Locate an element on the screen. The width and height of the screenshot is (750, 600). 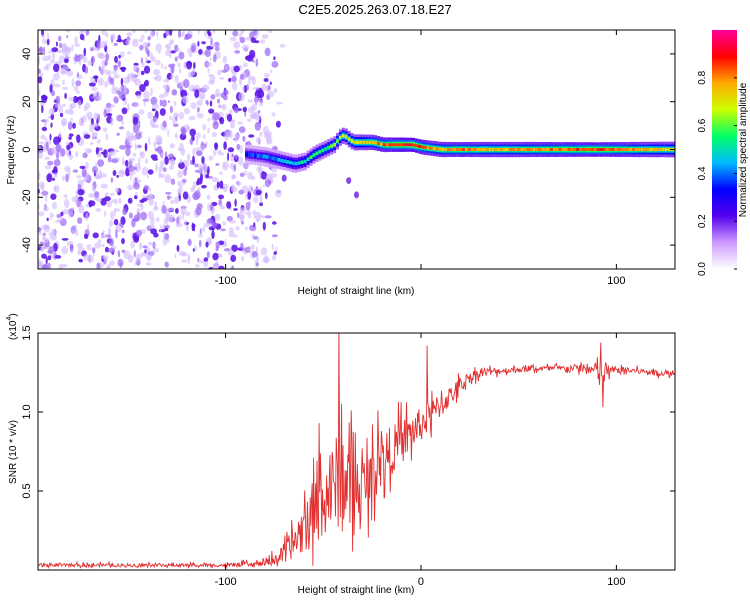
x-tick-label: -100 is located at coordinates (226, 281).